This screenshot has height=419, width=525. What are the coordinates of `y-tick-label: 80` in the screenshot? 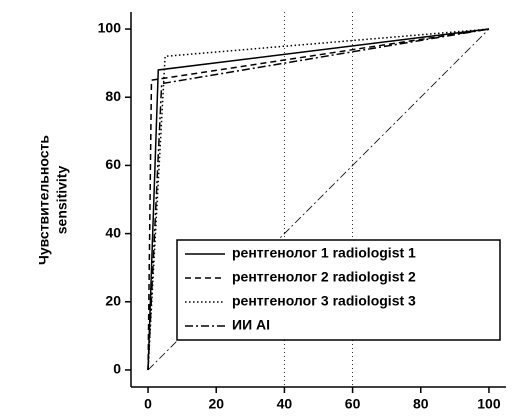 It's located at (113, 96).